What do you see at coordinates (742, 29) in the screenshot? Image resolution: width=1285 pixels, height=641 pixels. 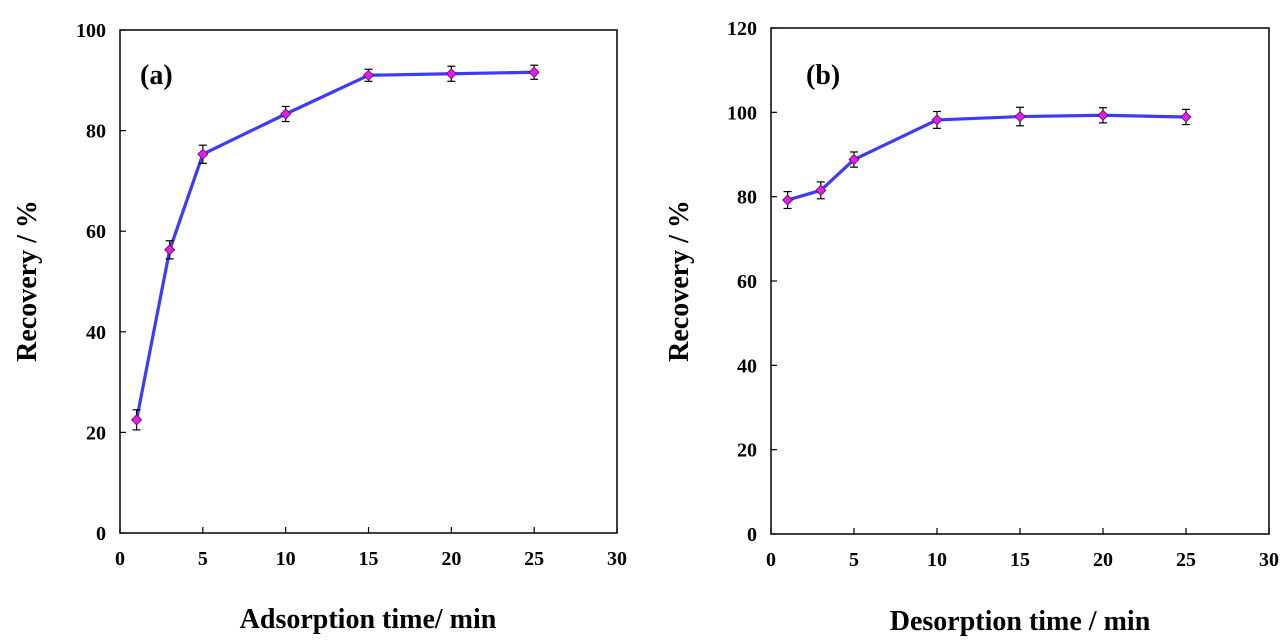 I see `y-tick-label: 120` at bounding box center [742, 29].